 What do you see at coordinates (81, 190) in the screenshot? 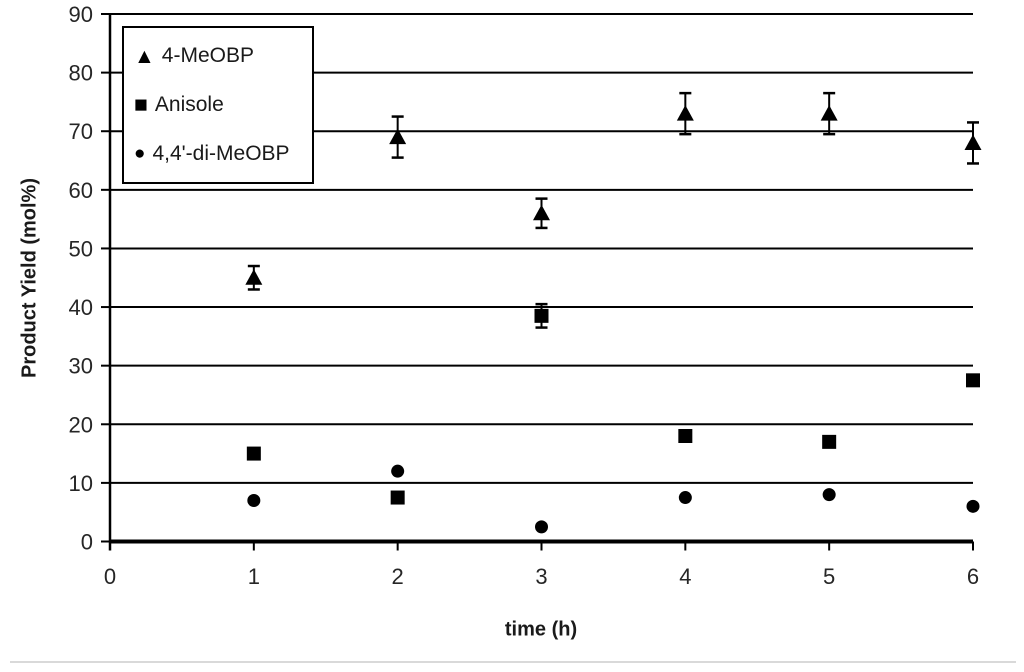
I see `y-tick-label-60: 60` at bounding box center [81, 190].